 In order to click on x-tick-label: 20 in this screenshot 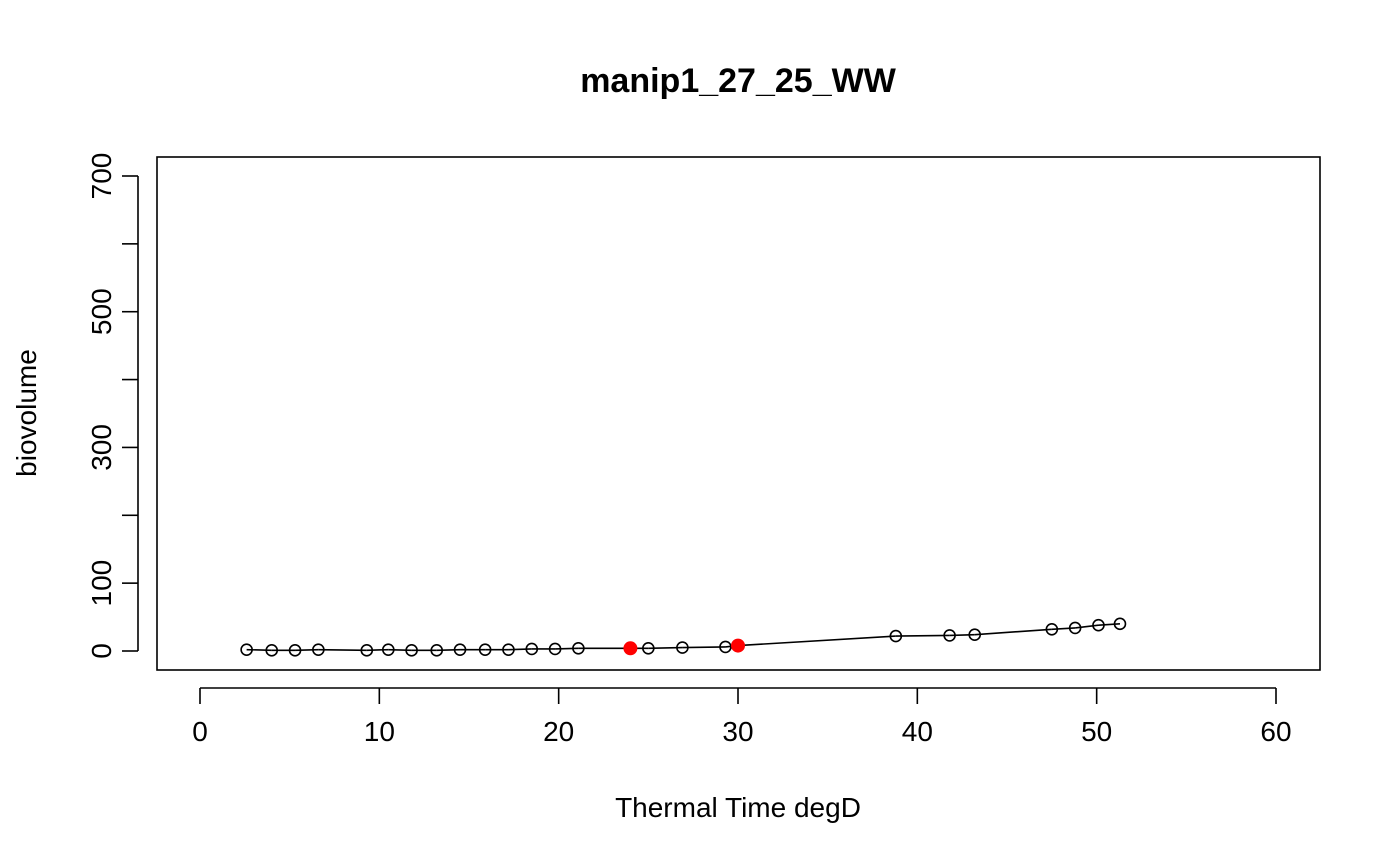, I will do `click(558, 731)`.